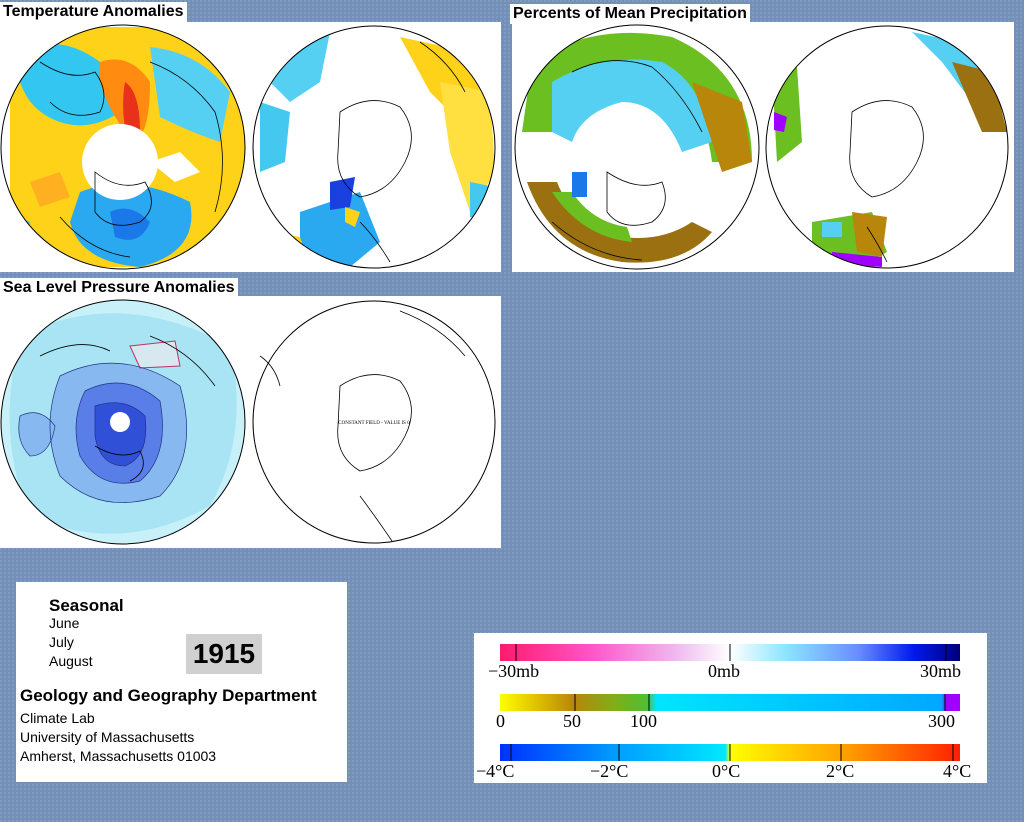 The width and height of the screenshot is (1024, 822). Describe the element at coordinates (103, 432) in the screenshot. I see `isobars` at that location.